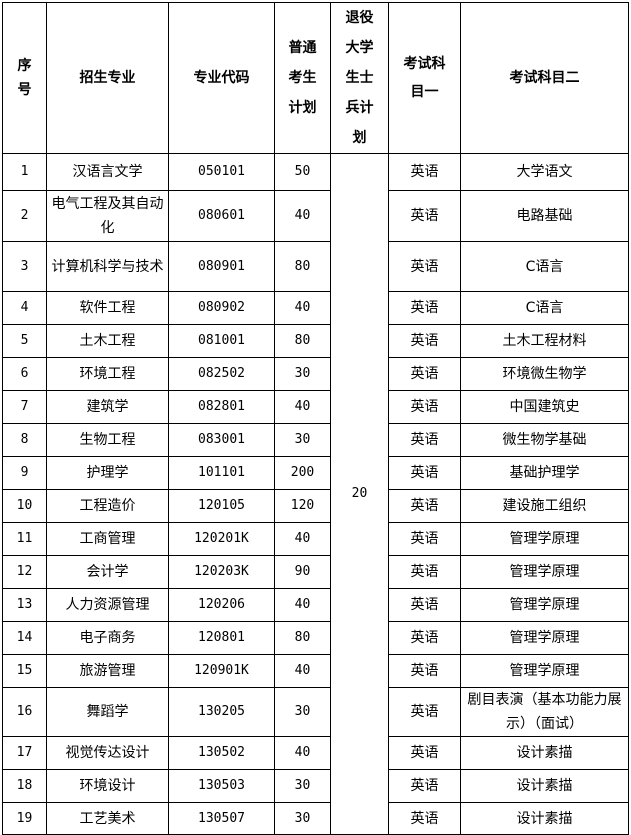  I want to click on cell-major: 计算机科学与技术, so click(107, 266).